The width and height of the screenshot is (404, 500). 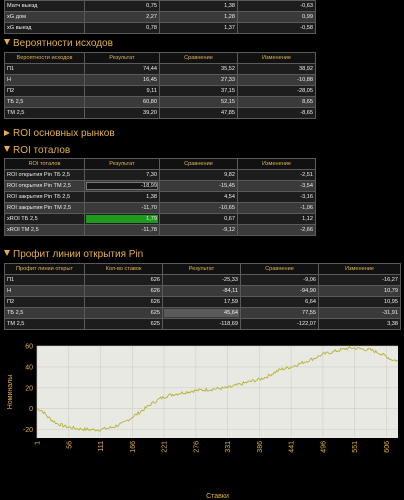 What do you see at coordinates (391, 302) in the screenshot?
I see `cell-text: 10,95` at bounding box center [391, 302].